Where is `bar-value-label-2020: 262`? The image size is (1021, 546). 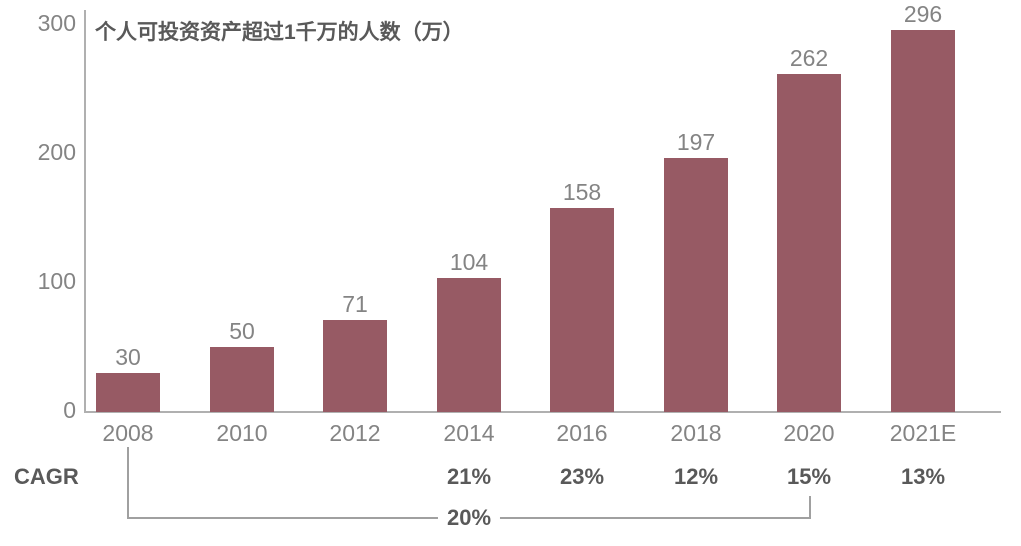 bar-value-label-2020: 262 is located at coordinates (809, 58).